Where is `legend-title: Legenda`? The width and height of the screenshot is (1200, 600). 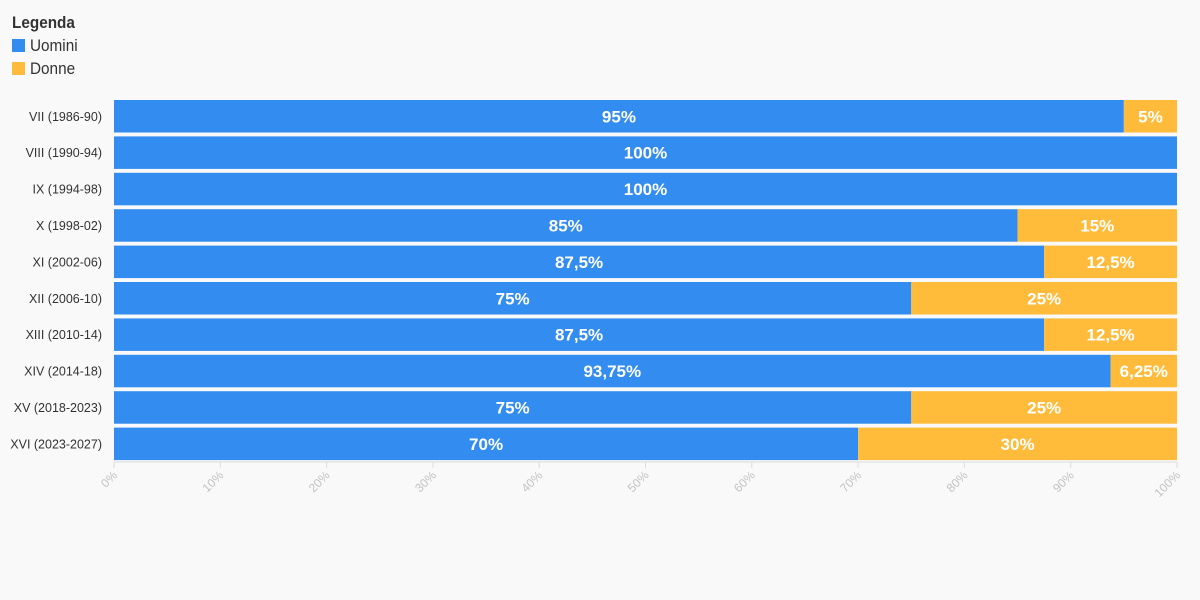 legend-title: Legenda is located at coordinates (43, 22).